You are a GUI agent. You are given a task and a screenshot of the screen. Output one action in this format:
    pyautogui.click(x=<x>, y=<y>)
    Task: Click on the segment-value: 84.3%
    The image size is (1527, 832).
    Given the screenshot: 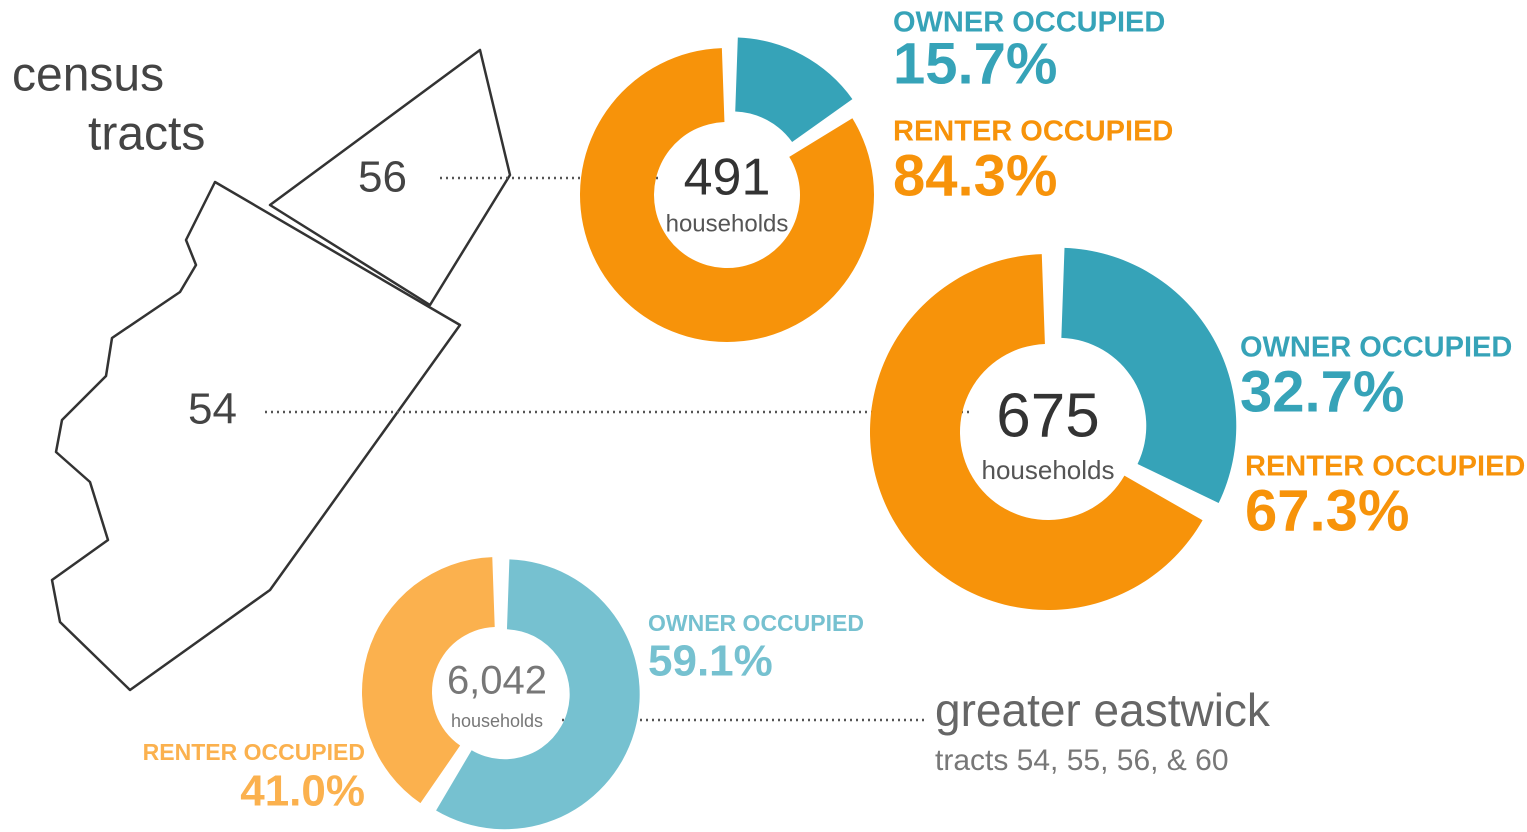 What is the action you would take?
    pyautogui.click(x=975, y=175)
    